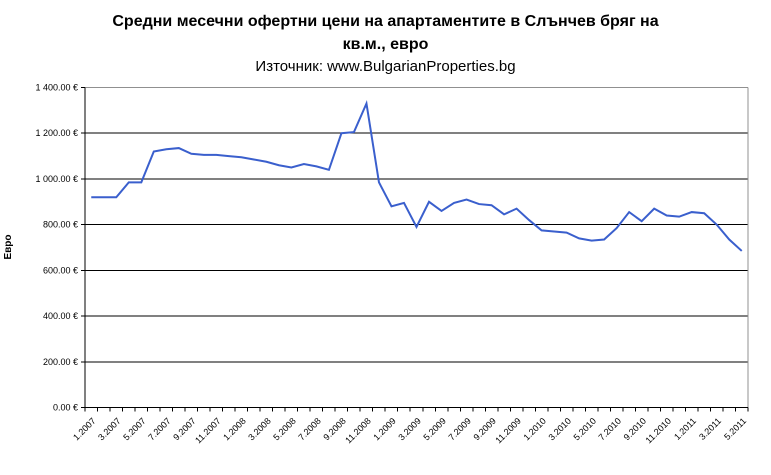 The image size is (771, 475). Describe the element at coordinates (710, 429) in the screenshot. I see `x-axis-label: 3.2011` at that location.